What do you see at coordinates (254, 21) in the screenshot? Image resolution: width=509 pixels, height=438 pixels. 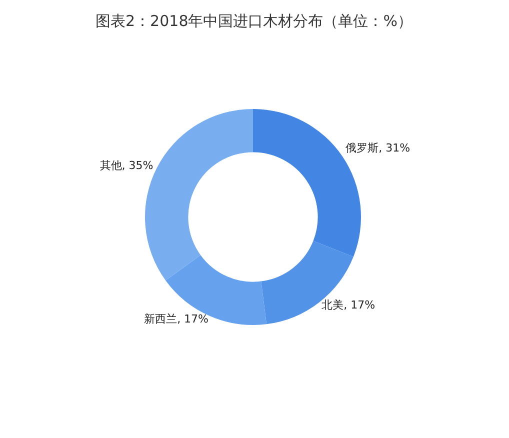 I see `chart-title: 图表2：2018年中国进口木材分布（单位：%）` at bounding box center [254, 21].